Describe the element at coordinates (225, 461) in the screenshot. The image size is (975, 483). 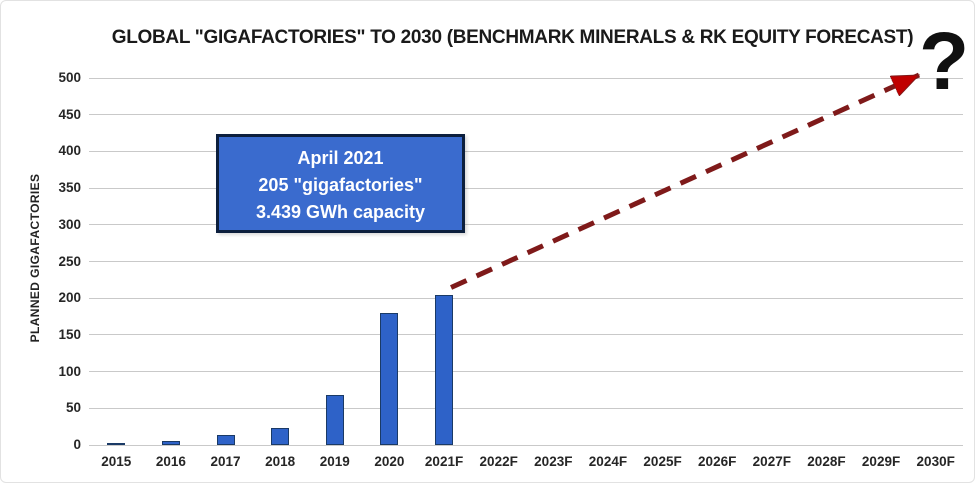
I see `x-tick-label: 2017` at that location.